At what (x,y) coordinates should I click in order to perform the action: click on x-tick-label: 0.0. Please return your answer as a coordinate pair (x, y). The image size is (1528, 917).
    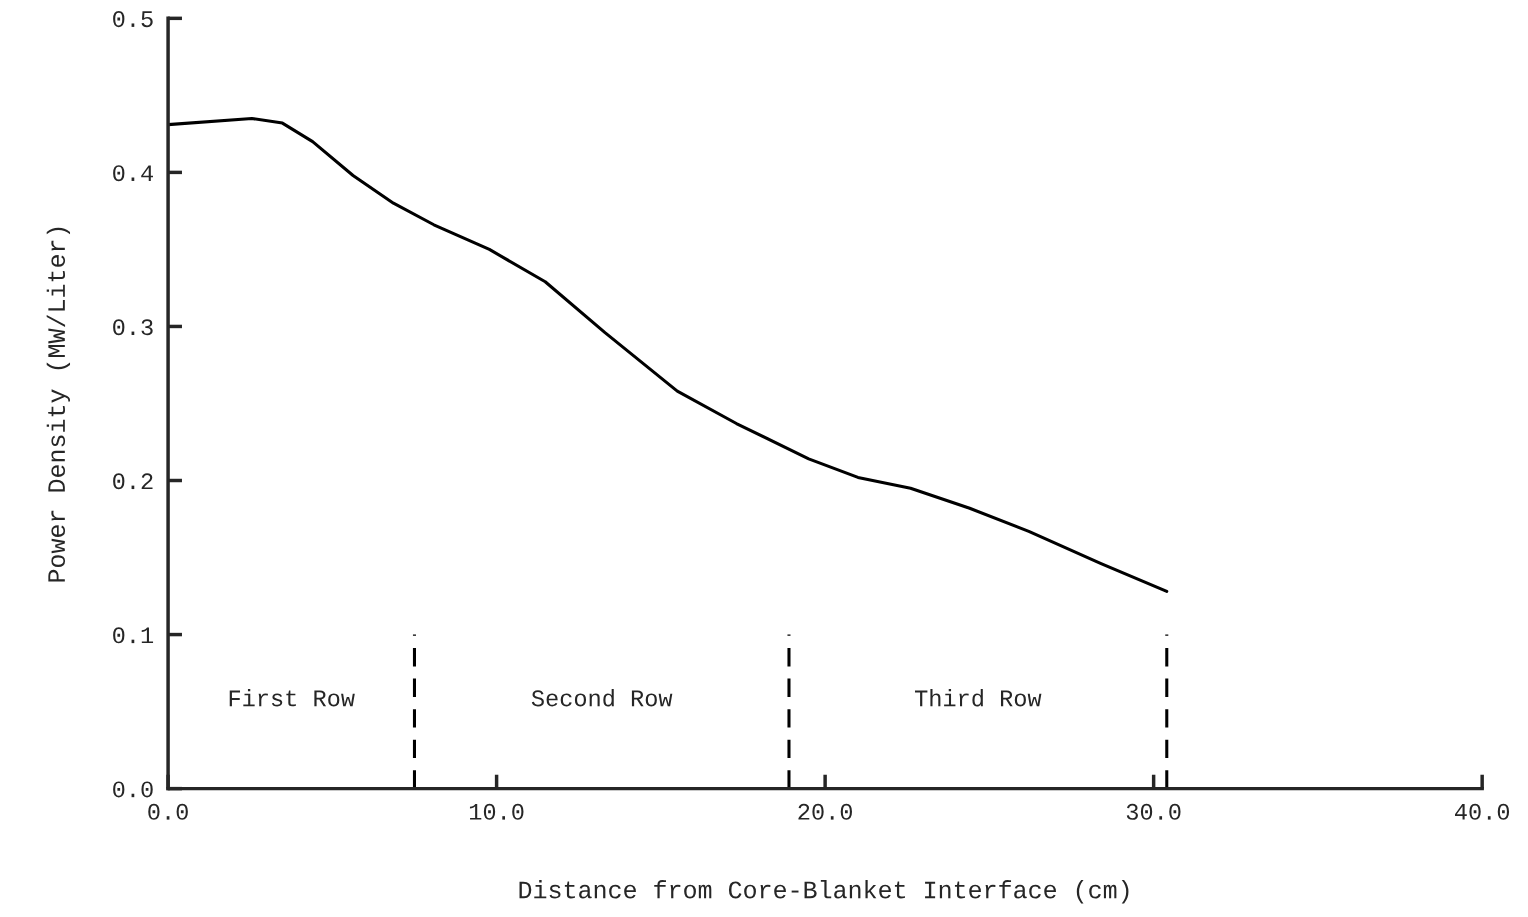
    Looking at the image, I should click on (168, 811).